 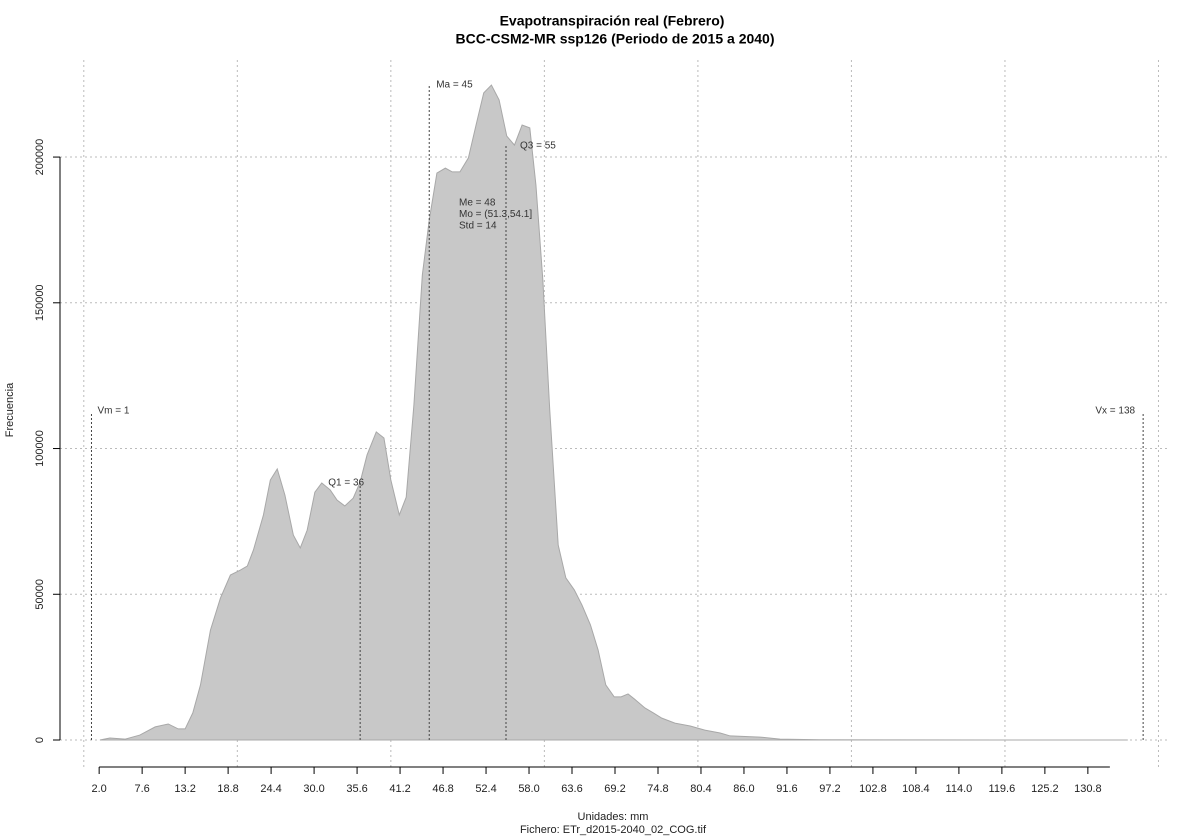 I want to click on chart-title: Evapotranspiración real (Febrero), so click(x=612, y=21).